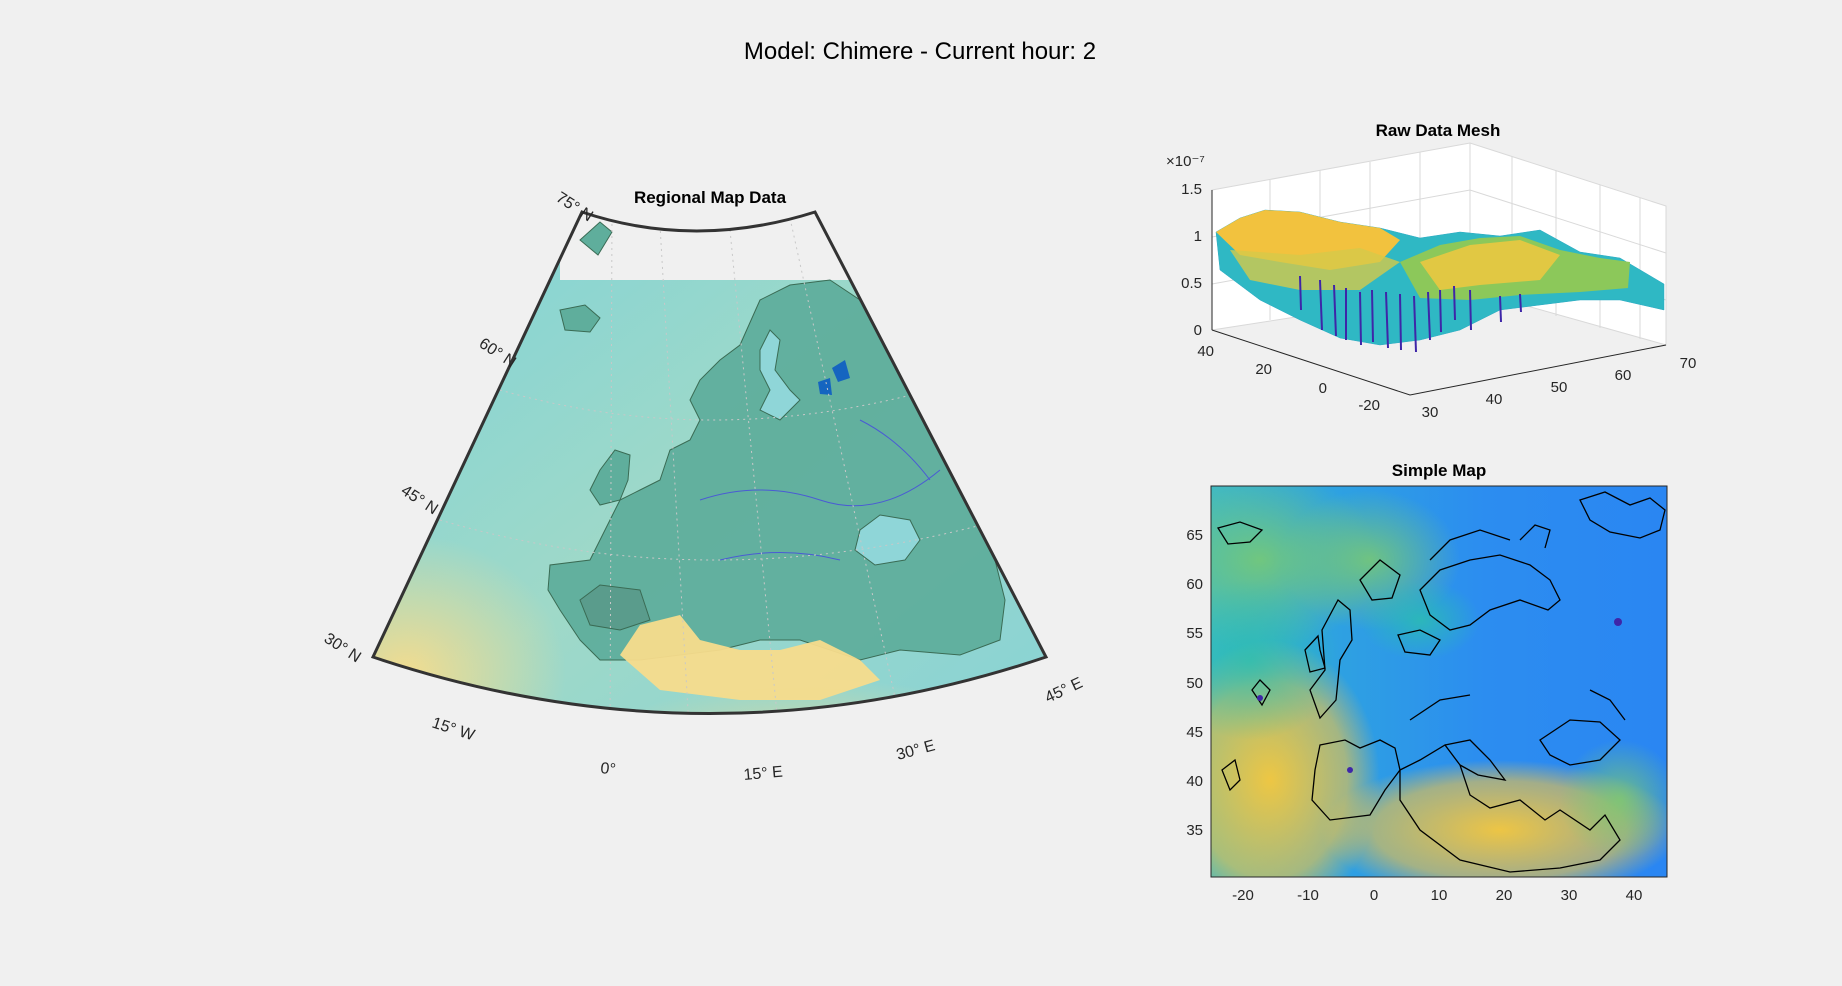  Describe the element at coordinates (763, 774) in the screenshot. I see `lon-label-15e: 15° E` at that location.